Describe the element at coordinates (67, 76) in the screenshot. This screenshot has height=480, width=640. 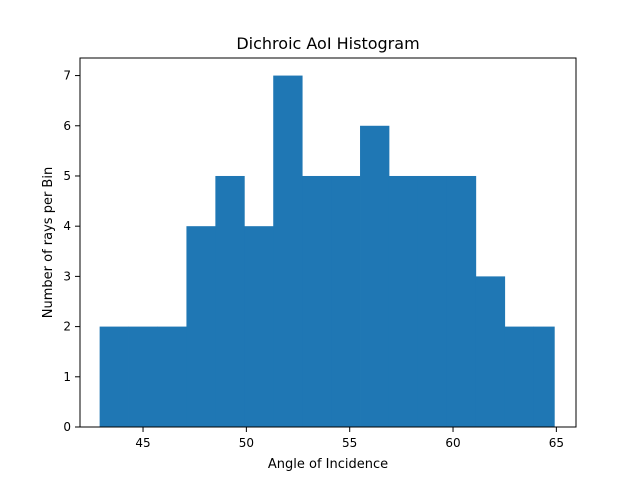
I see `y-tick-label: 7` at that location.